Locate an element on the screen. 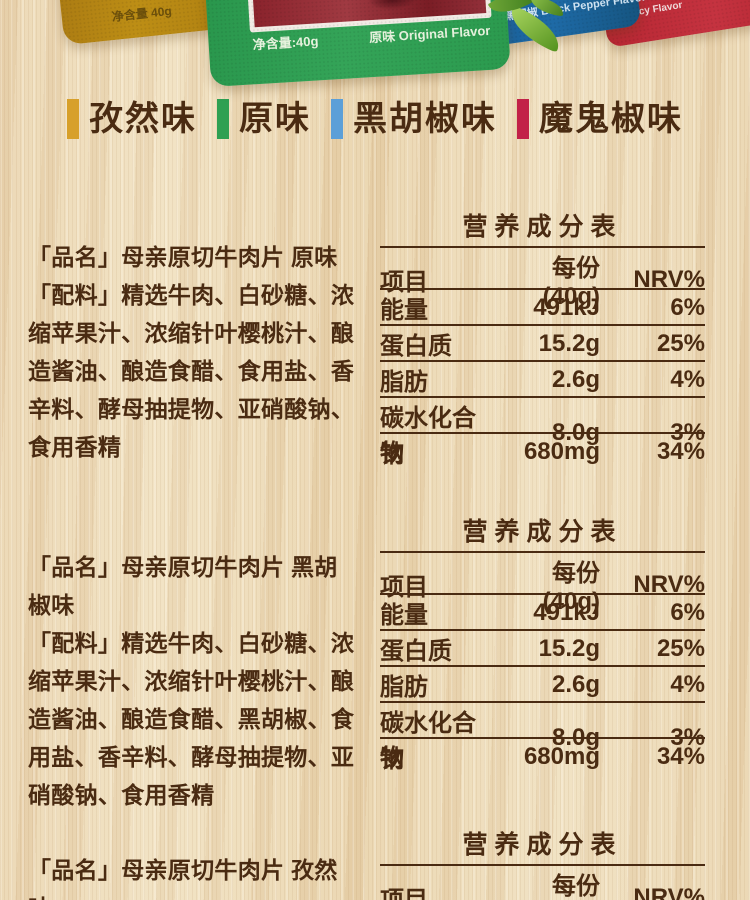 The width and height of the screenshot is (750, 900). package-original: 净含量:40g 原味 Original Flavor is located at coordinates (355, 43).